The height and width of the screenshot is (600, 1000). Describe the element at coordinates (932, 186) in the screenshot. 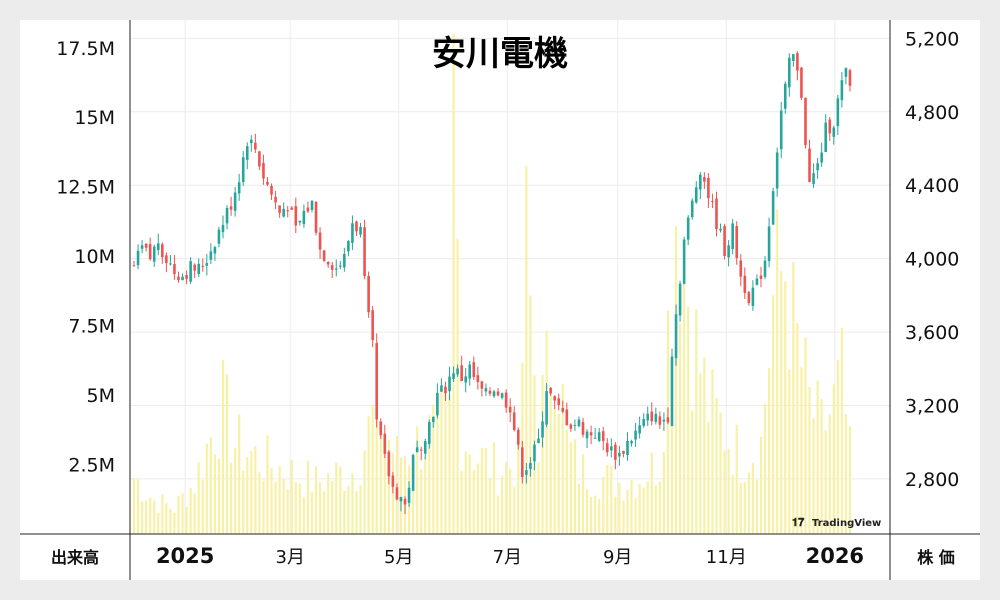

I see `right-tick-label: 4,400` at that location.